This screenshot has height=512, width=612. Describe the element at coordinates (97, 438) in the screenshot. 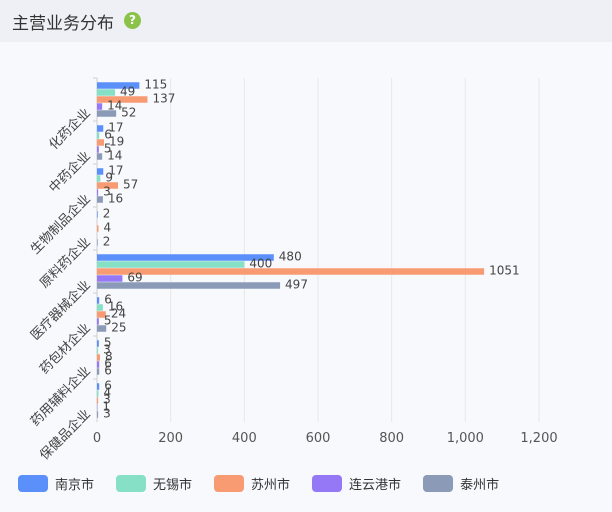

I see `x-tick-label: 0` at that location.